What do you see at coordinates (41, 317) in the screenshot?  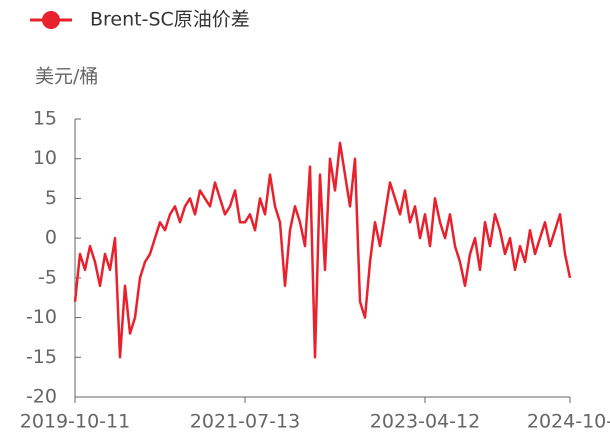 I see `y-tick-label: -10` at bounding box center [41, 317].